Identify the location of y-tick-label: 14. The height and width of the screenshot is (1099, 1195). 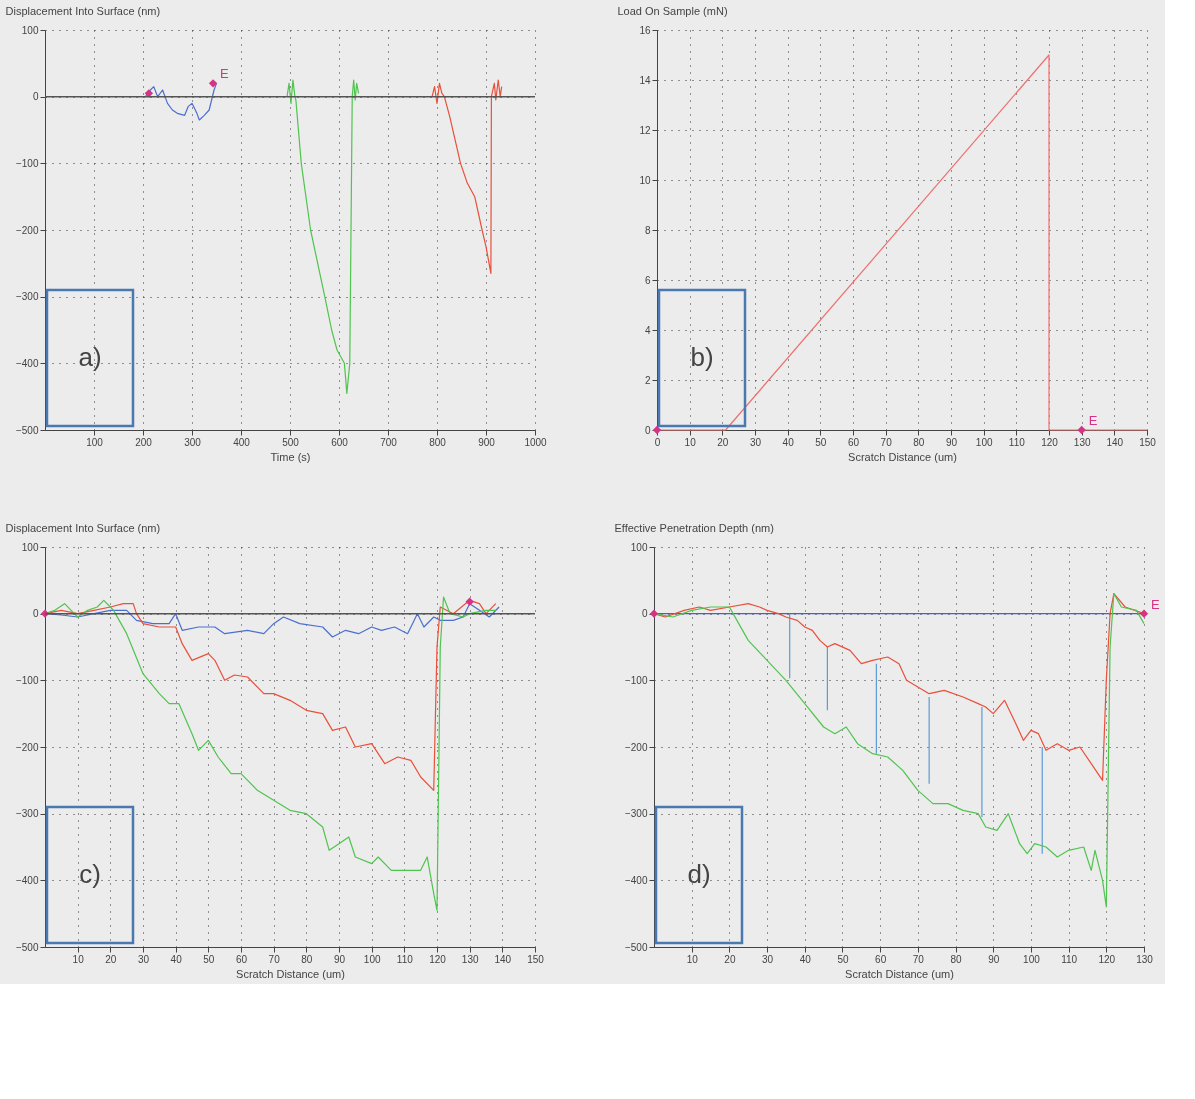
(645, 80).